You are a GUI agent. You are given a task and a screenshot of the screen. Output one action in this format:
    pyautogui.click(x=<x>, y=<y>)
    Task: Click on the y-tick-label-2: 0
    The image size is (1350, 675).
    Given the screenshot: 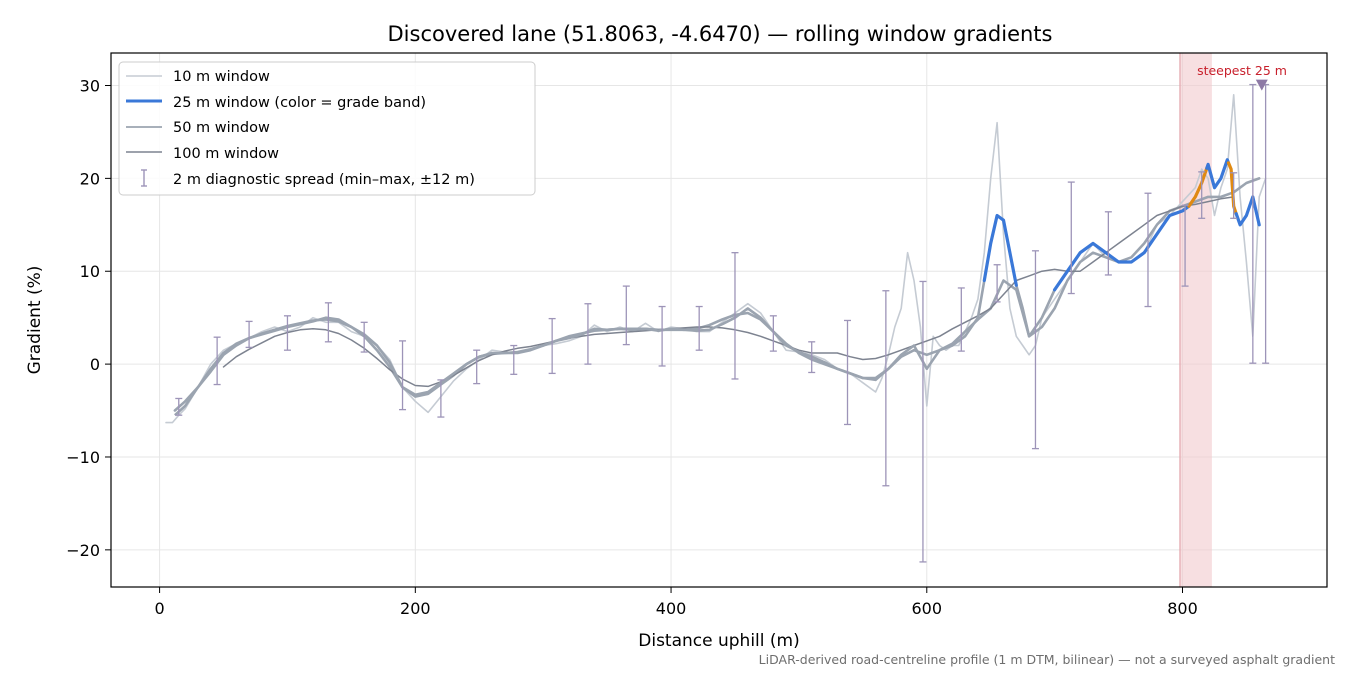 What is the action you would take?
    pyautogui.click(x=95, y=364)
    